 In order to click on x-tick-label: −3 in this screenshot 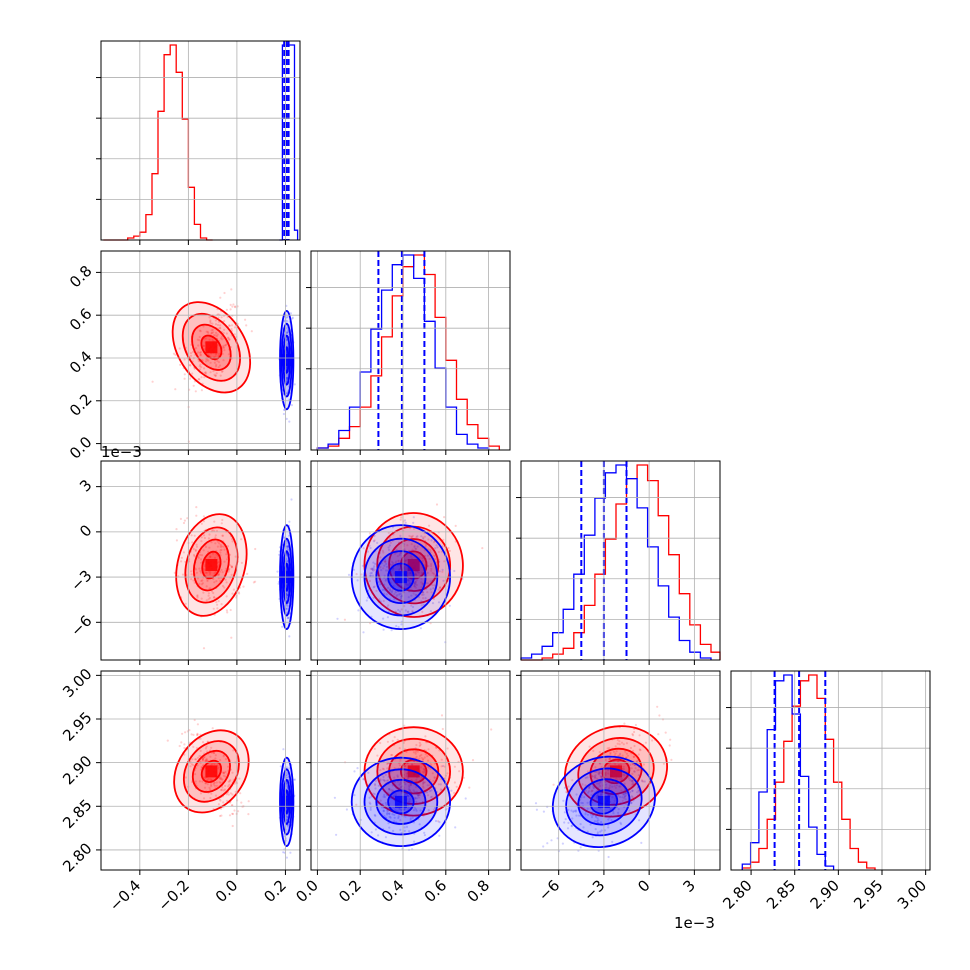, I will do `click(594, 890)`.